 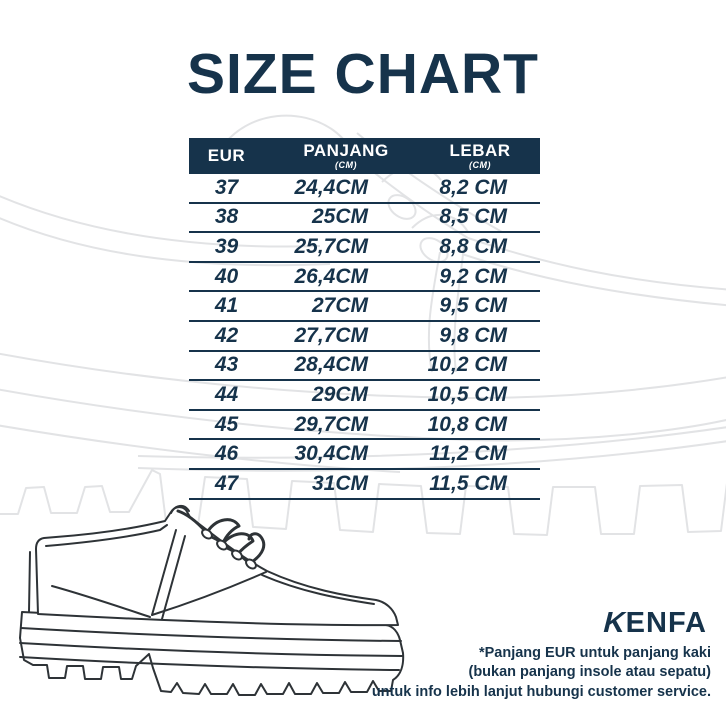 What do you see at coordinates (363, 74) in the screenshot?
I see `page-title: SIZE CHART` at bounding box center [363, 74].